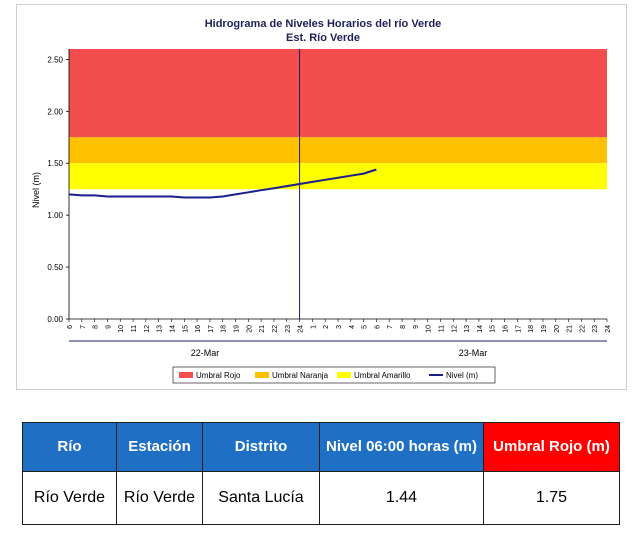  I want to click on threshold-band-umbral-naranja, so click(338, 150).